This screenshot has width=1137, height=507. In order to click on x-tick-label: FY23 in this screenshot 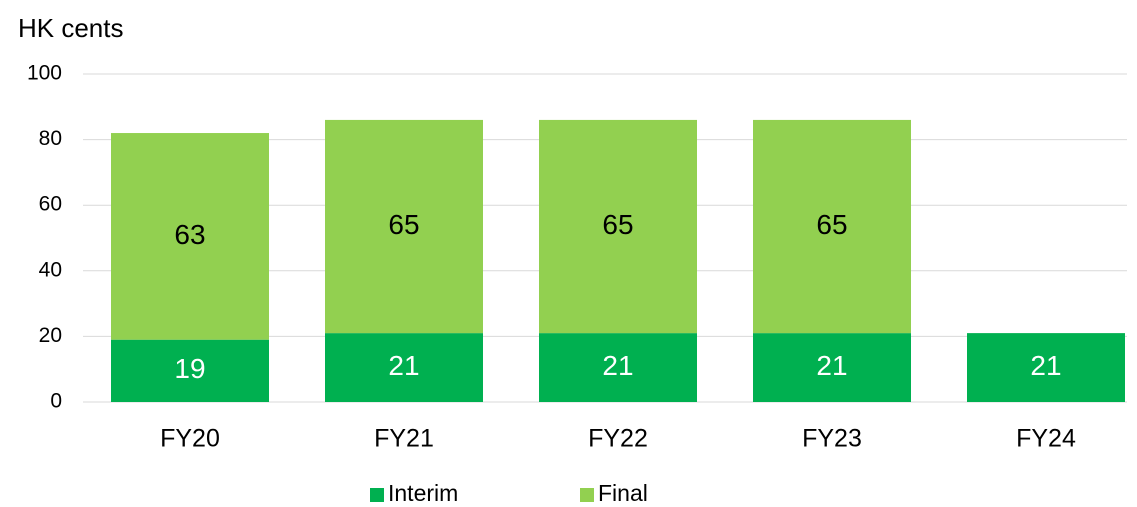, I will do `click(832, 439)`.